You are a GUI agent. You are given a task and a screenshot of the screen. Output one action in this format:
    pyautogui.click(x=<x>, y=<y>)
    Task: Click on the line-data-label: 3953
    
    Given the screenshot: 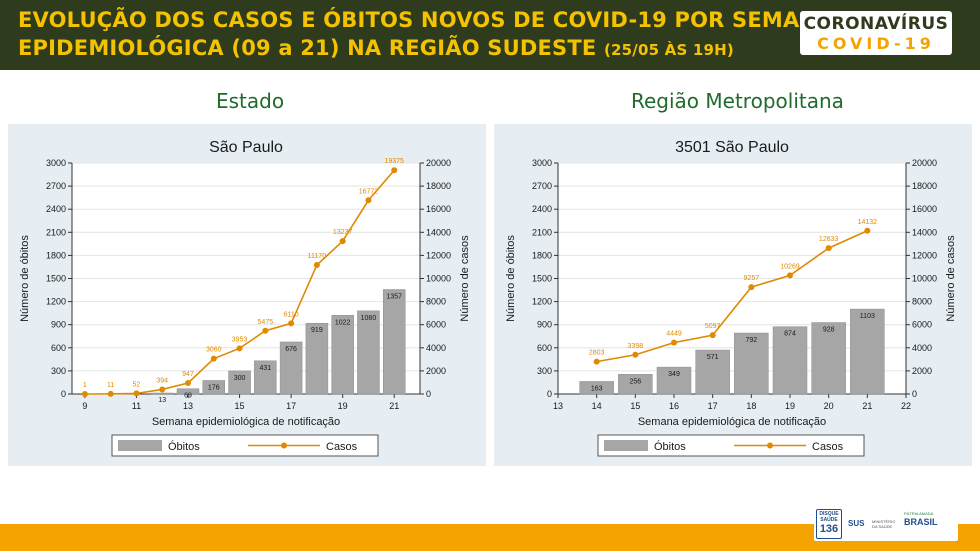 What is the action you would take?
    pyautogui.click(x=240, y=339)
    